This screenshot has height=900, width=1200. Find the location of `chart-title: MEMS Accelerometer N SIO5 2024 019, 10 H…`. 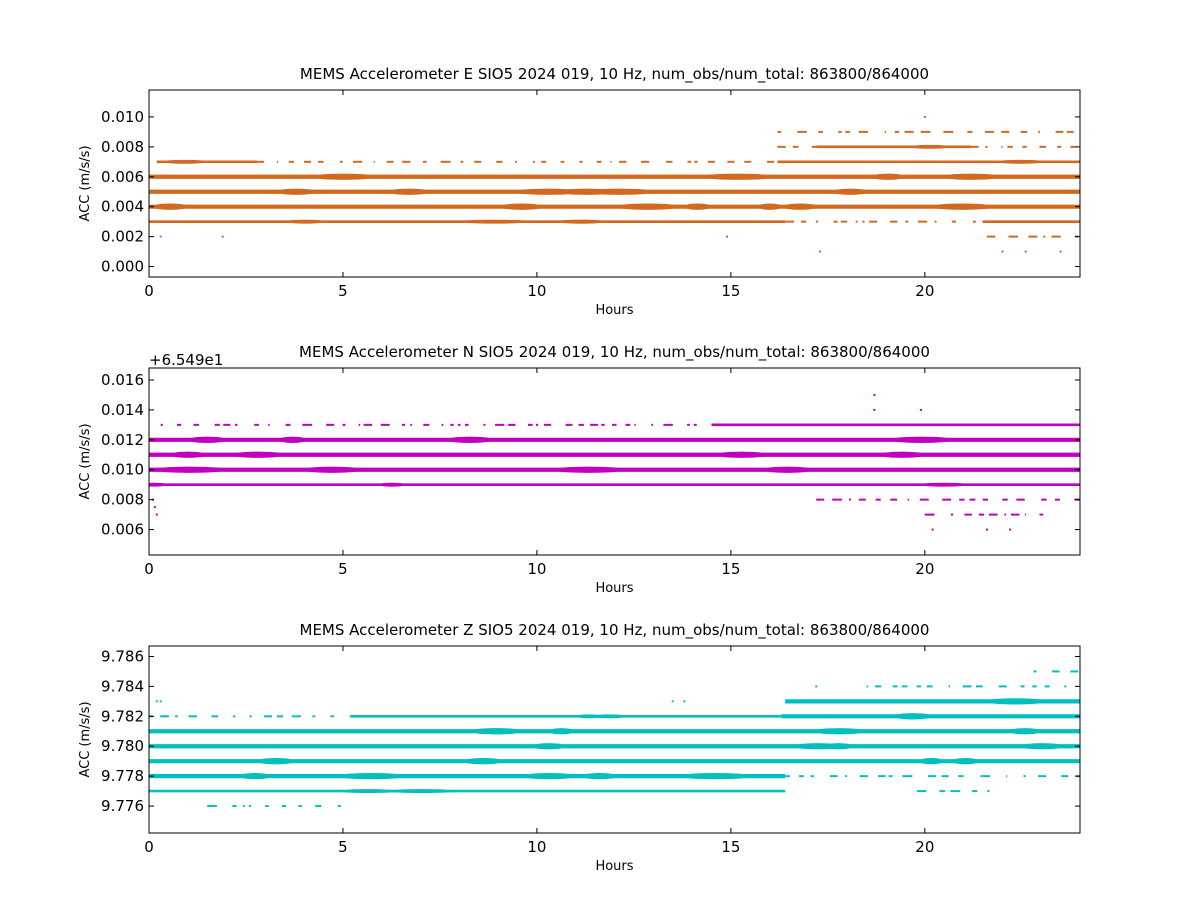

chart-title: MEMS Accelerometer N SIO5 2024 019, 10 H… is located at coordinates (614, 352).